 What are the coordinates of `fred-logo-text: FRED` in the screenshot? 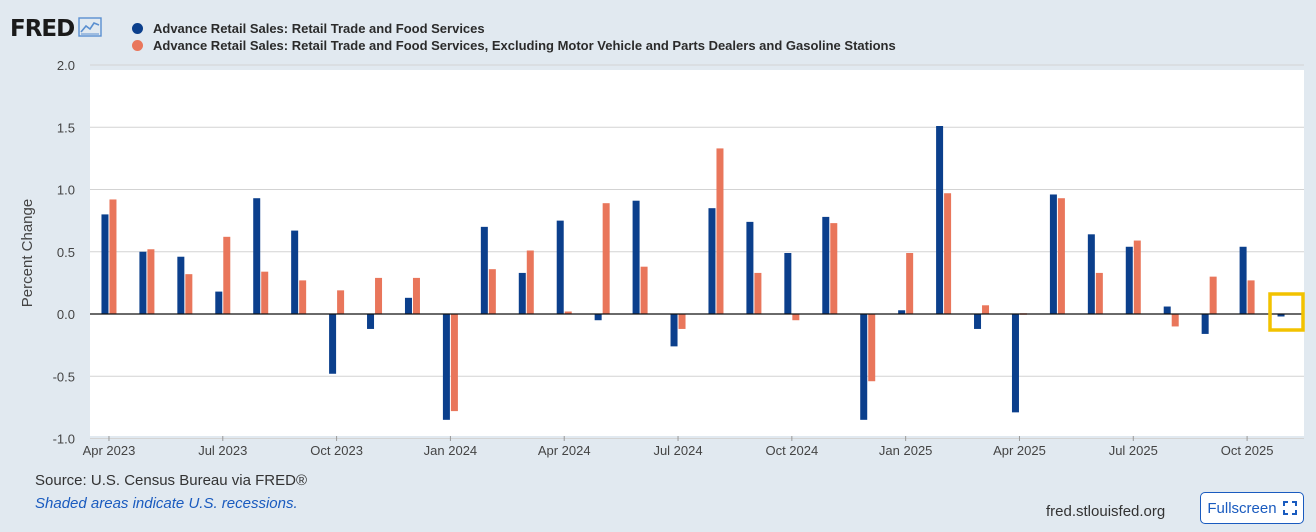 It's located at (42, 29).